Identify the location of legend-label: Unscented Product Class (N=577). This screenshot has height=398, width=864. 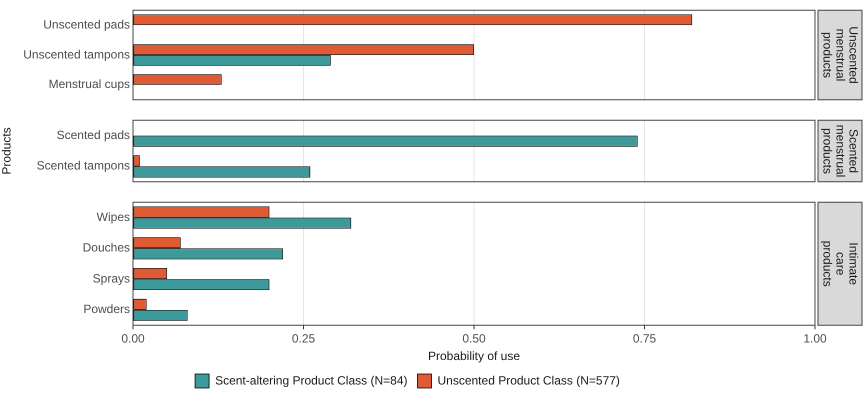
(529, 380).